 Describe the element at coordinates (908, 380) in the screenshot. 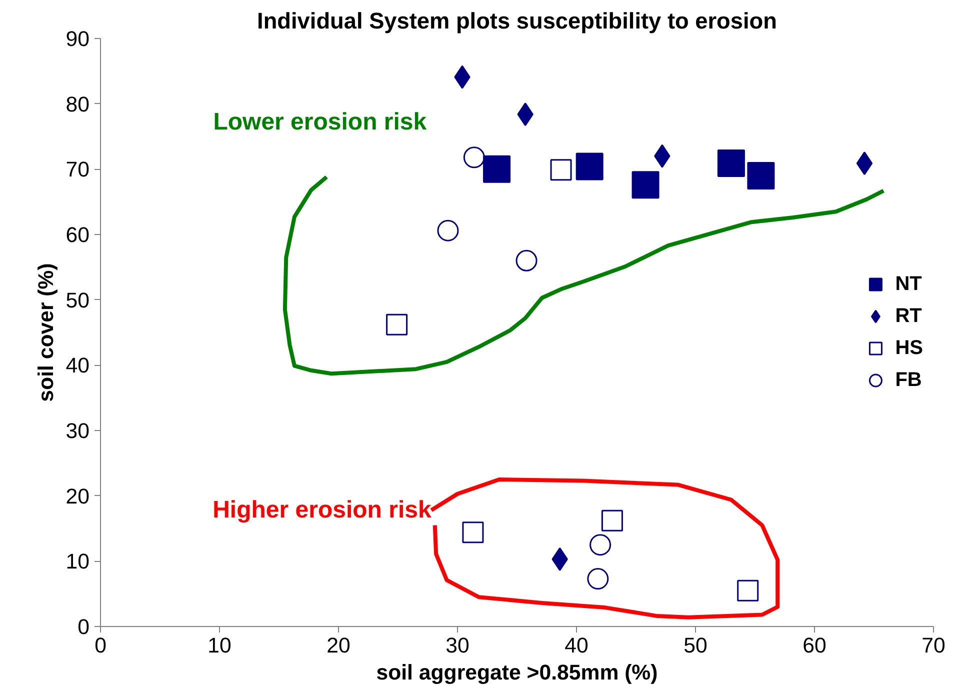

I see `legend-label: FB` at that location.